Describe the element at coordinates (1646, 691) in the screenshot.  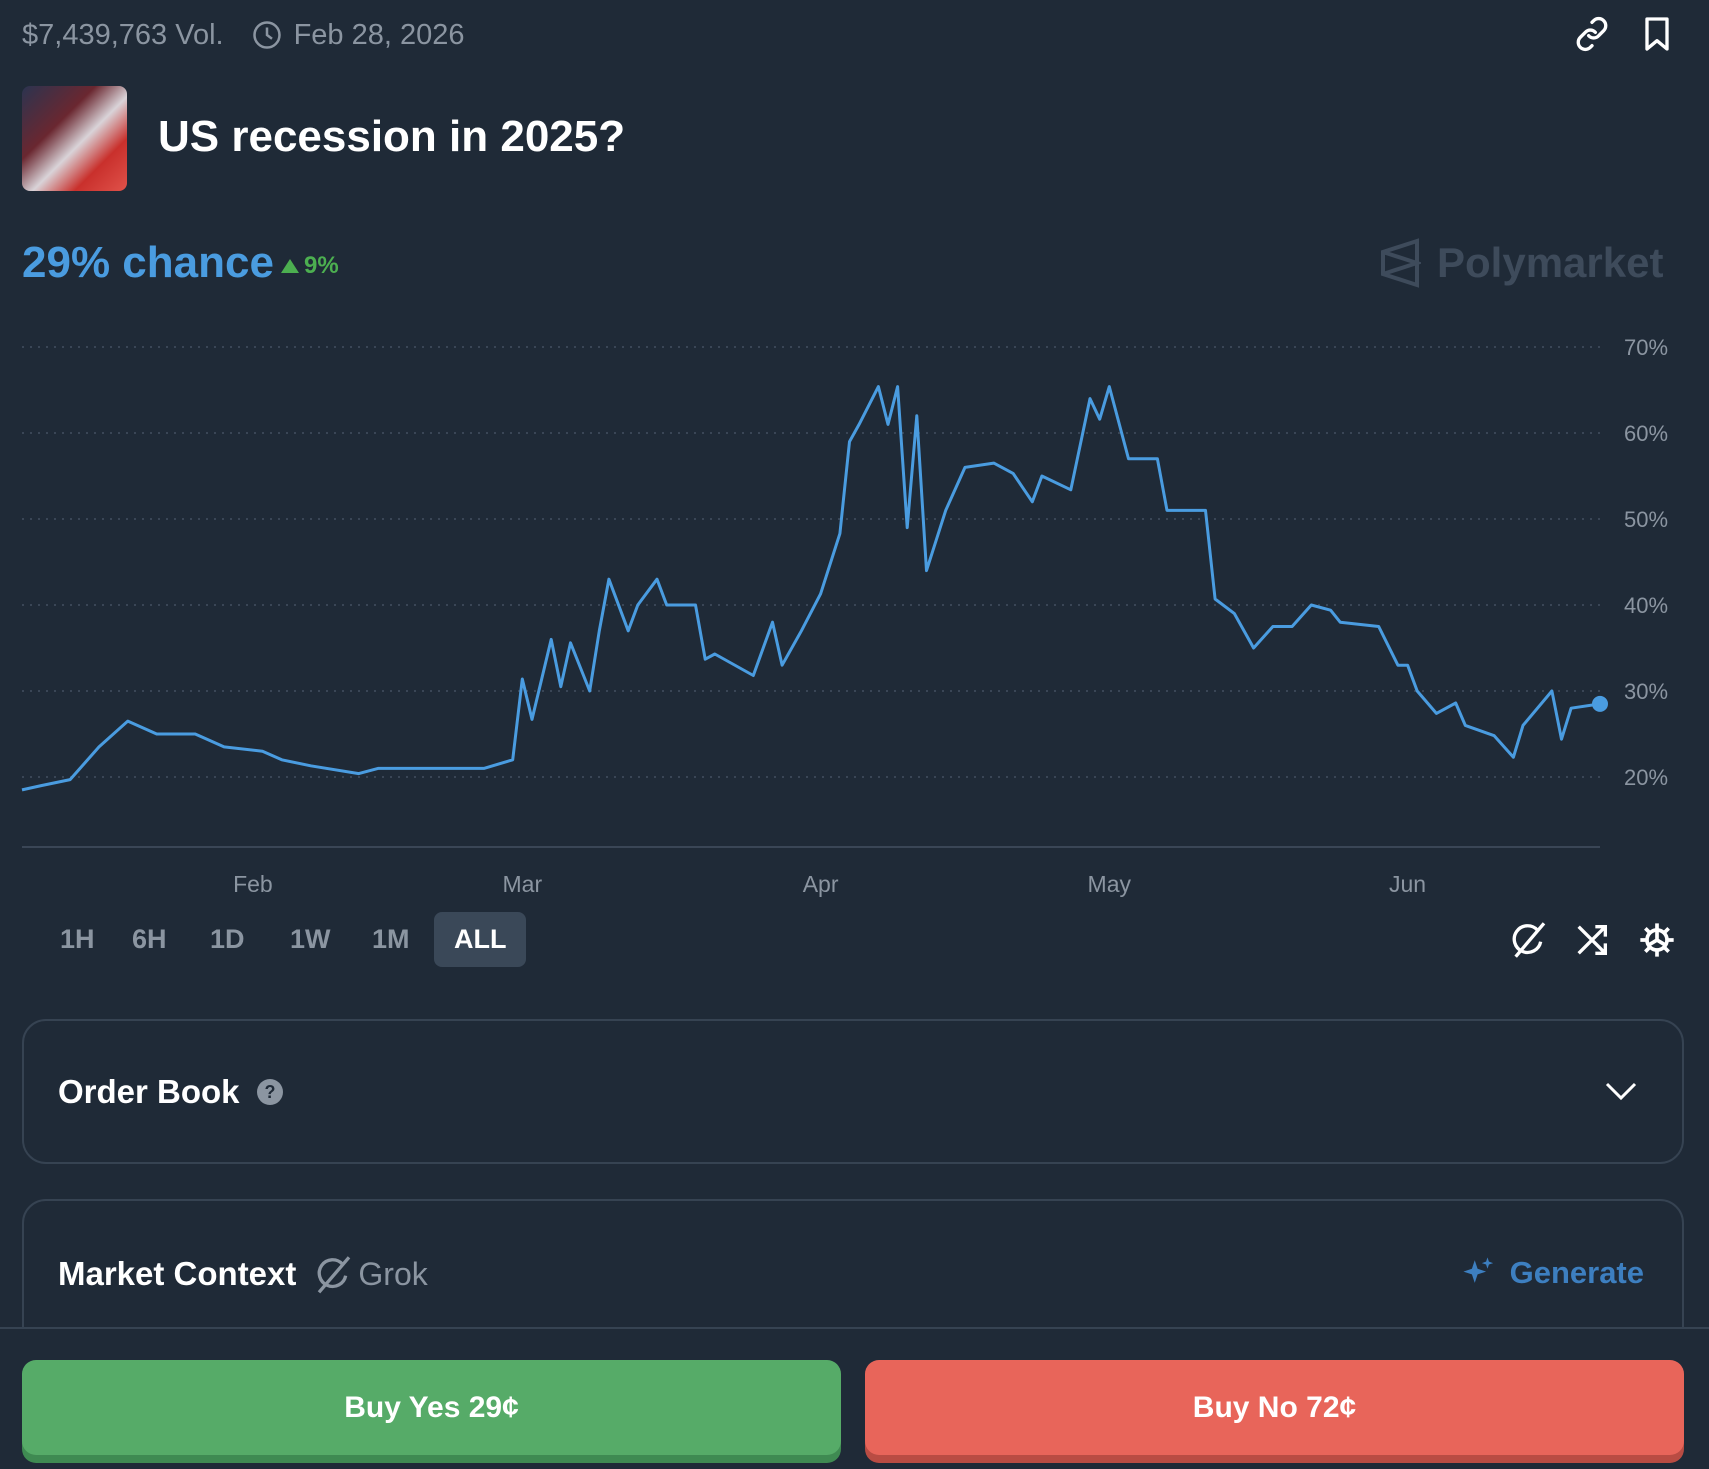
I see `y-tick-label: 30%` at that location.